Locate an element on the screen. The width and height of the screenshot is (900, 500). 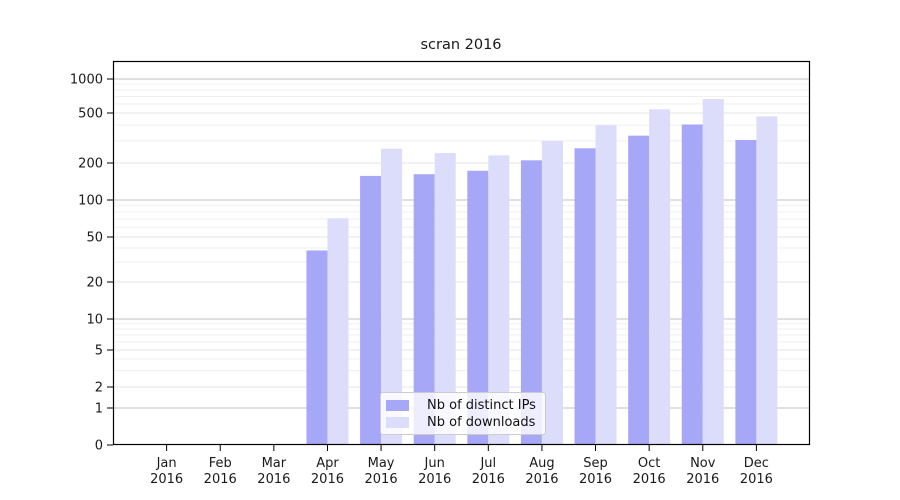
x-tick-label-month: Oct is located at coordinates (649, 463).